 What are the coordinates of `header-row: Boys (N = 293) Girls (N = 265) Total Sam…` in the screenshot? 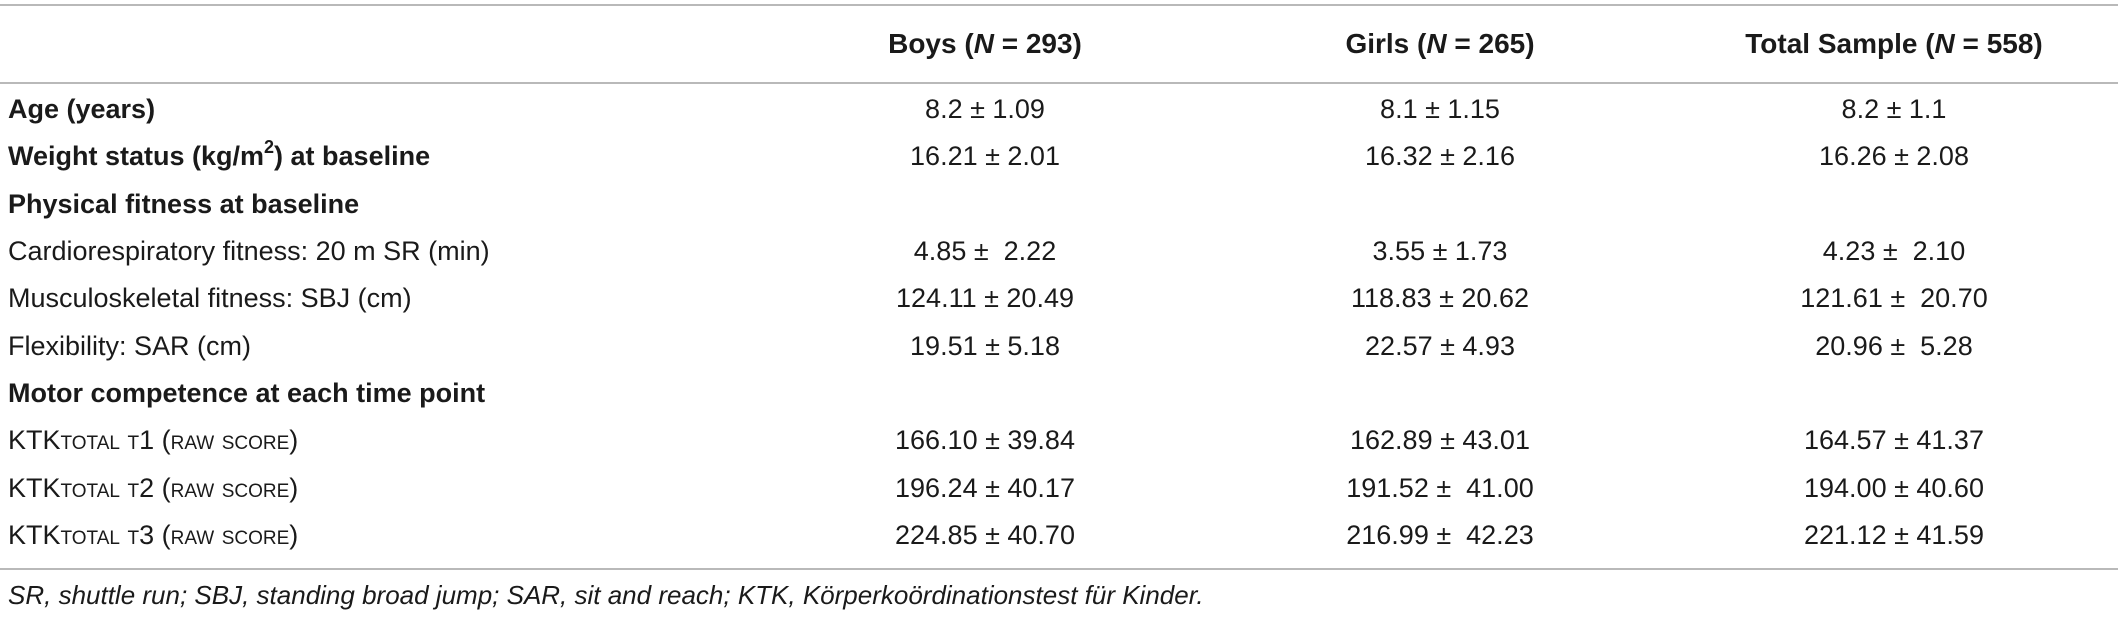 It's located at (1059, 44).